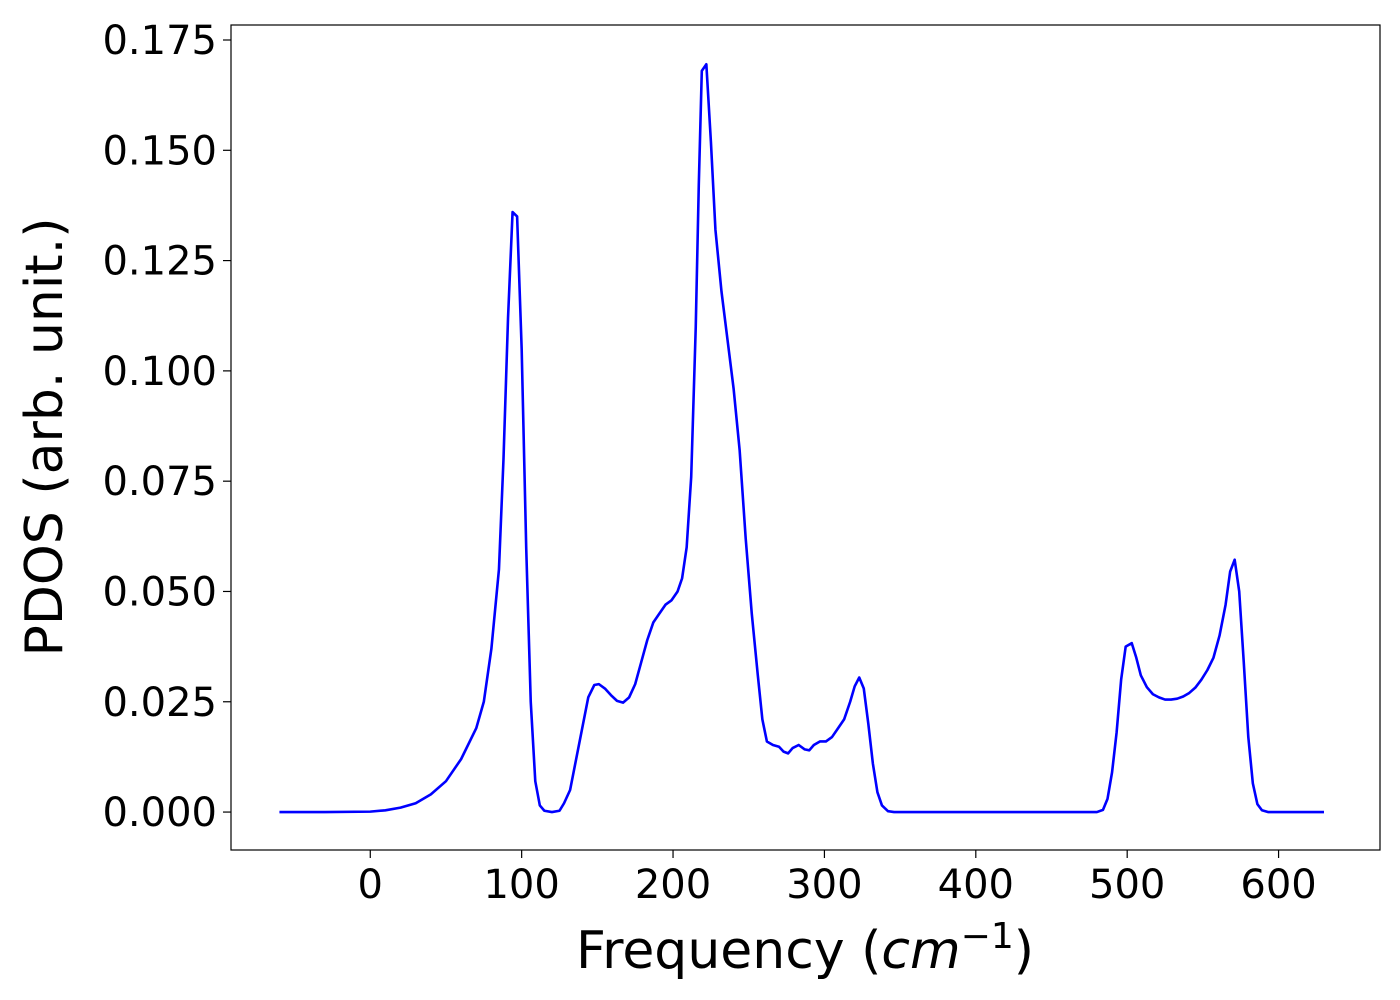  I want to click on x-axis-label: Frequency (cm−1), so click(805, 948).